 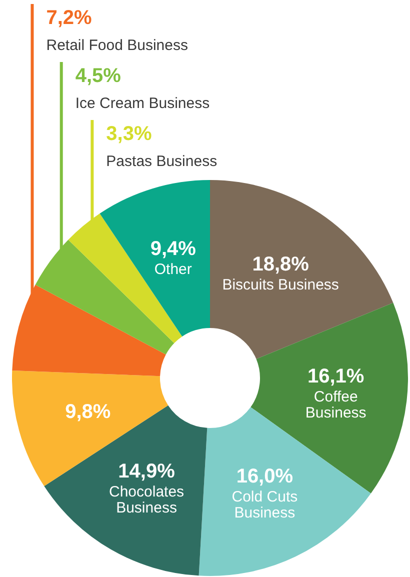 What do you see at coordinates (117, 45) in the screenshot?
I see `slice-label: Retail Food Business` at bounding box center [117, 45].